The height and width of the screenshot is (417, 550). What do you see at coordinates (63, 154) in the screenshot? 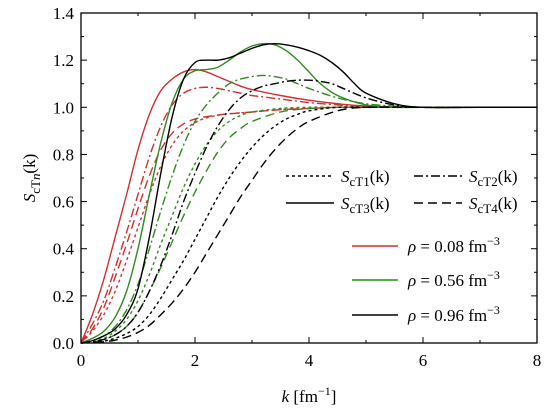
I see `y-tick-label: 0.8` at bounding box center [63, 154].